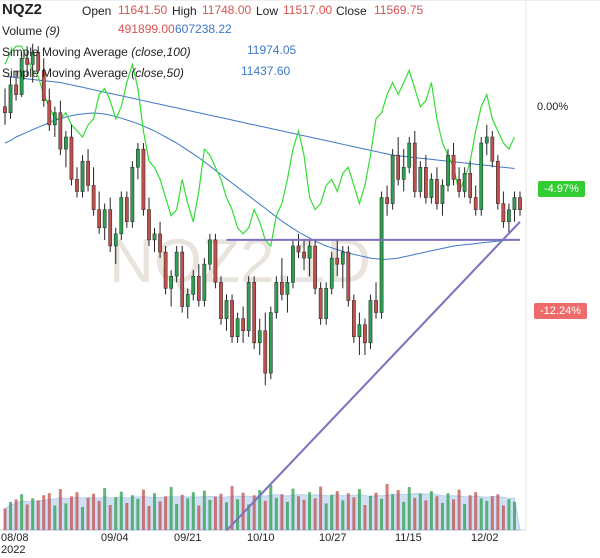 This screenshot has height=558, width=600. Describe the element at coordinates (161, 52) in the screenshot. I see `sma100-param: (close,100)` at that location.